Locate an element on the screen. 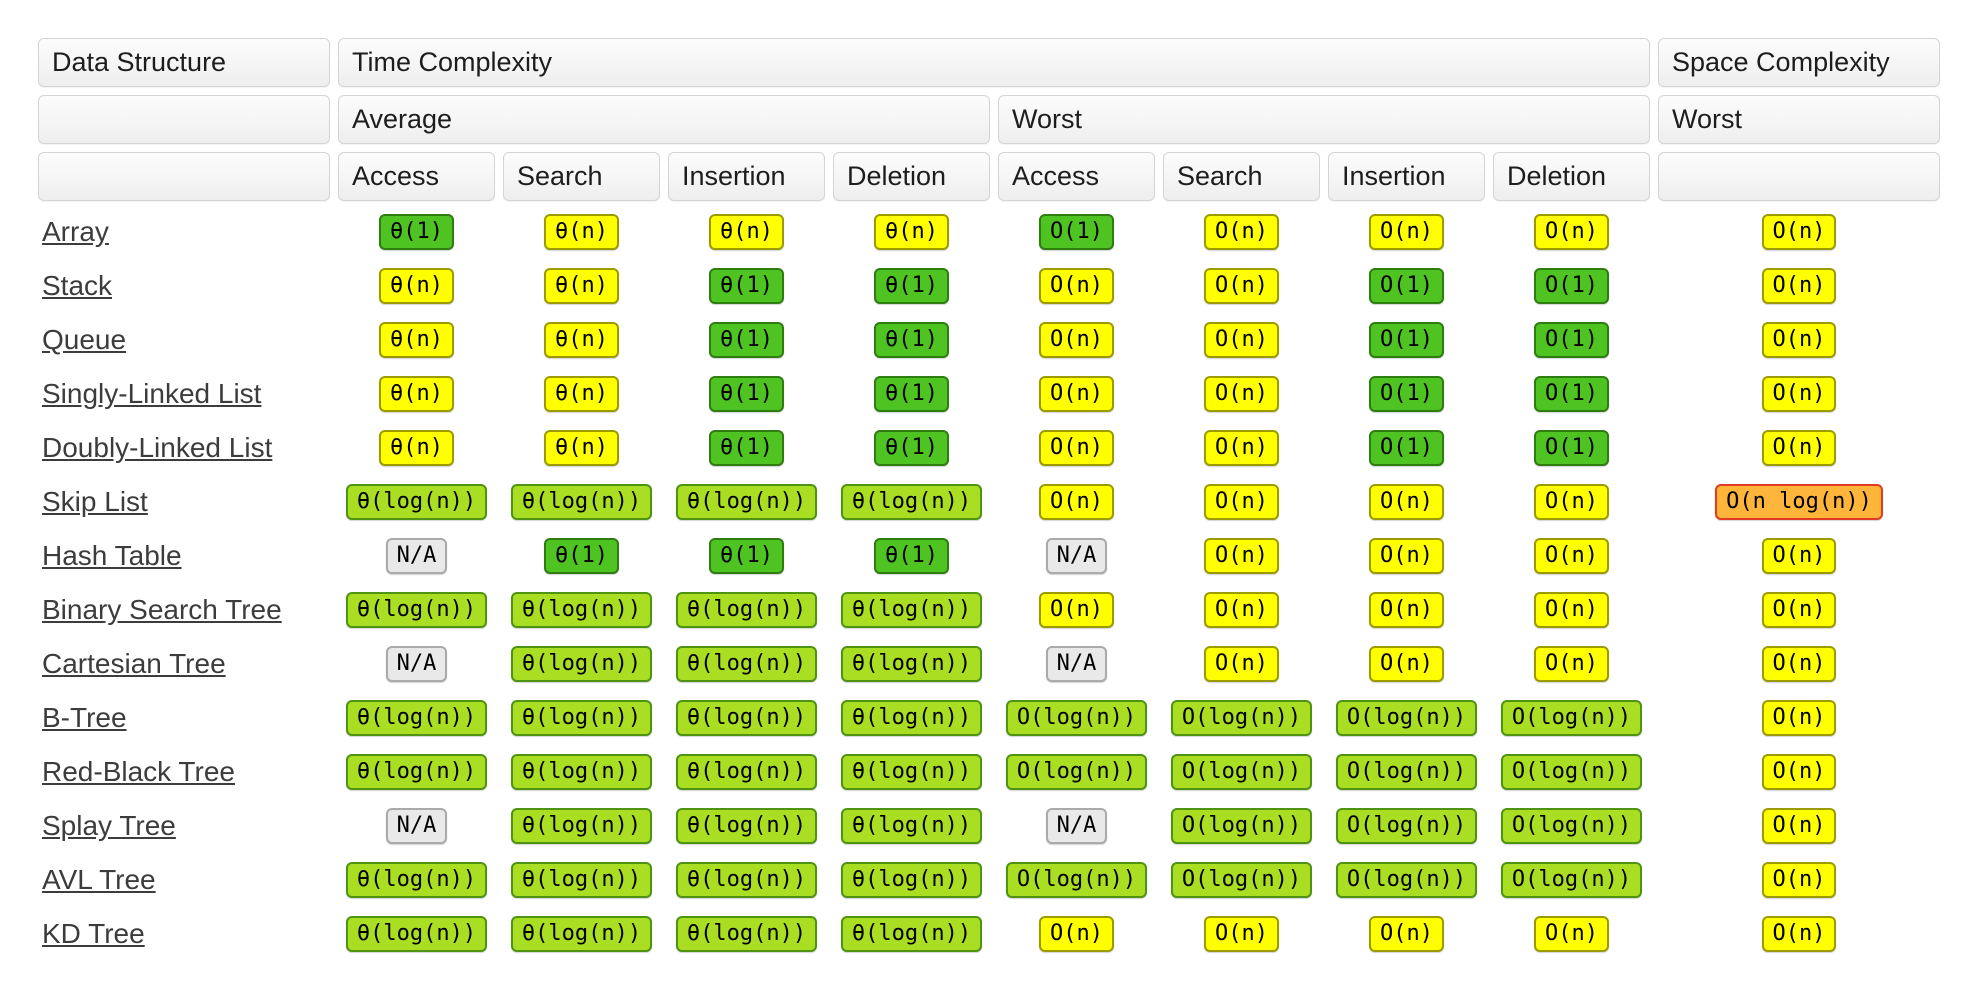 This screenshot has width=1966, height=989. data-structure-link: Array is located at coordinates (75, 231).